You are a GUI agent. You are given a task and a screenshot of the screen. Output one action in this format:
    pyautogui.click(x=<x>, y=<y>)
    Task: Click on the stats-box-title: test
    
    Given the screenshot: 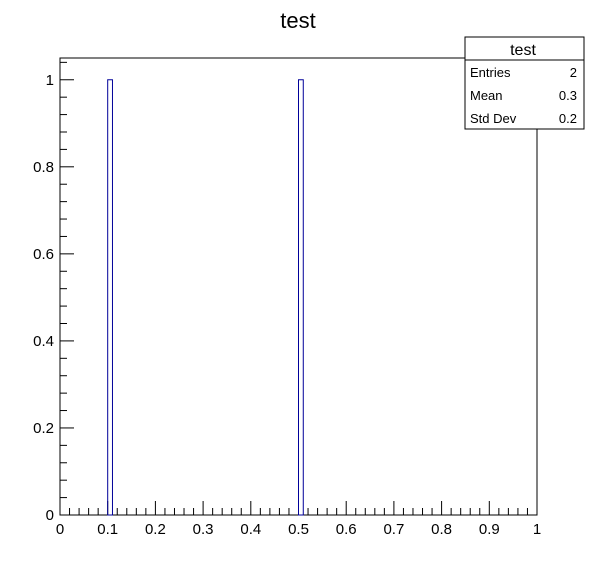 What is the action you would take?
    pyautogui.click(x=523, y=50)
    